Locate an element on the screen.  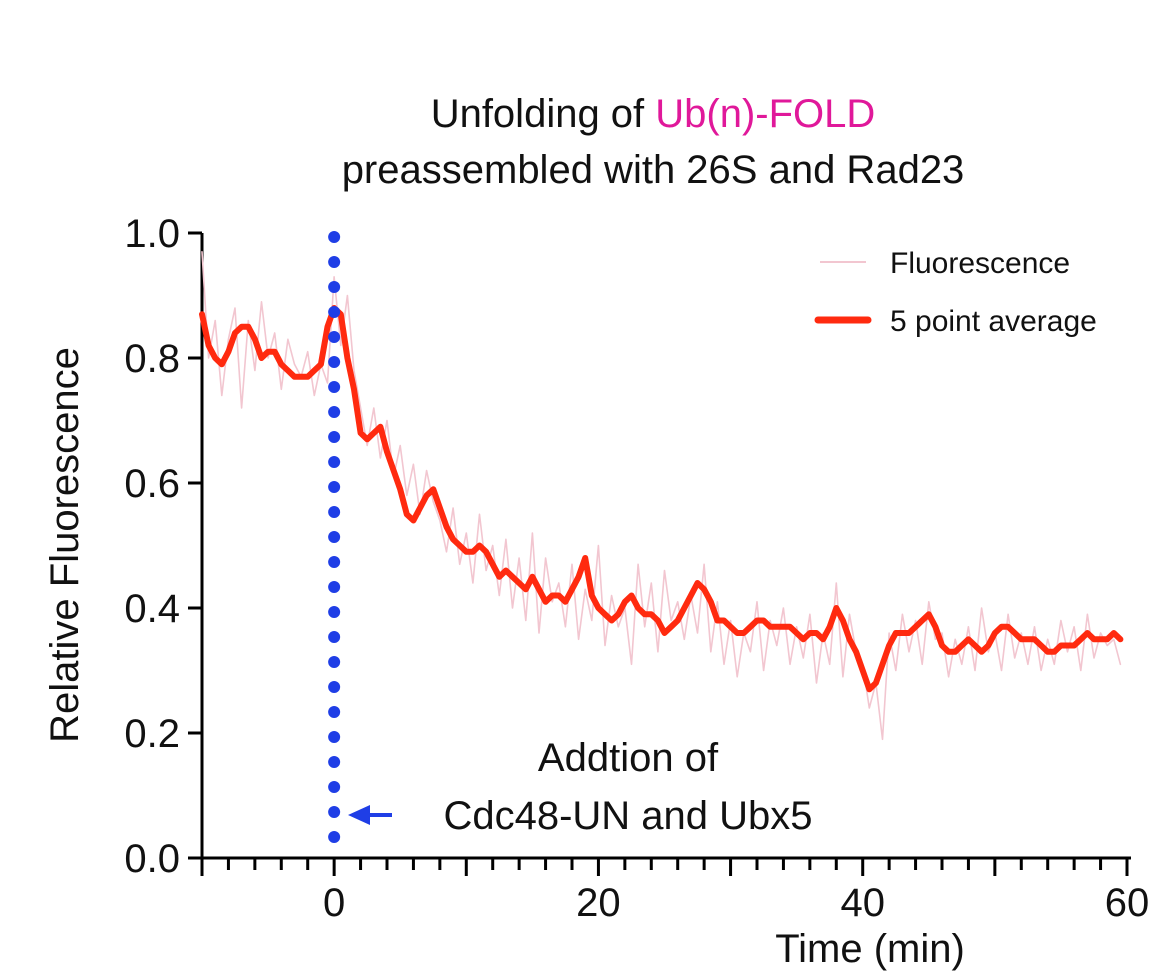
chart-title-line1: Unfolding of Ub(n)-FOLD is located at coordinates (576, 114).